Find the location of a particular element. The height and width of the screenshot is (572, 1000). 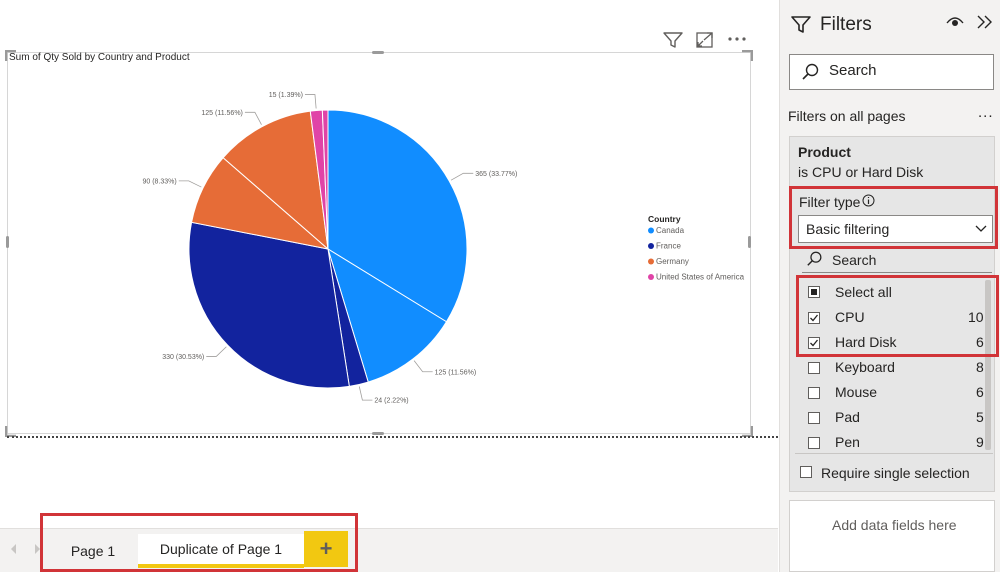

product-filter-card is located at coordinates (892, 314).